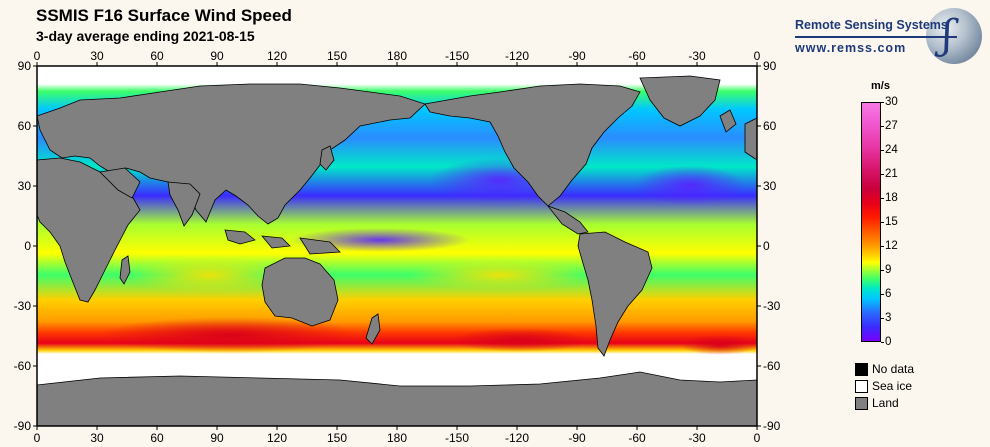  Describe the element at coordinates (718, 345) in the screenshot. I see `southern-ocean-jet-atlantic` at that location.